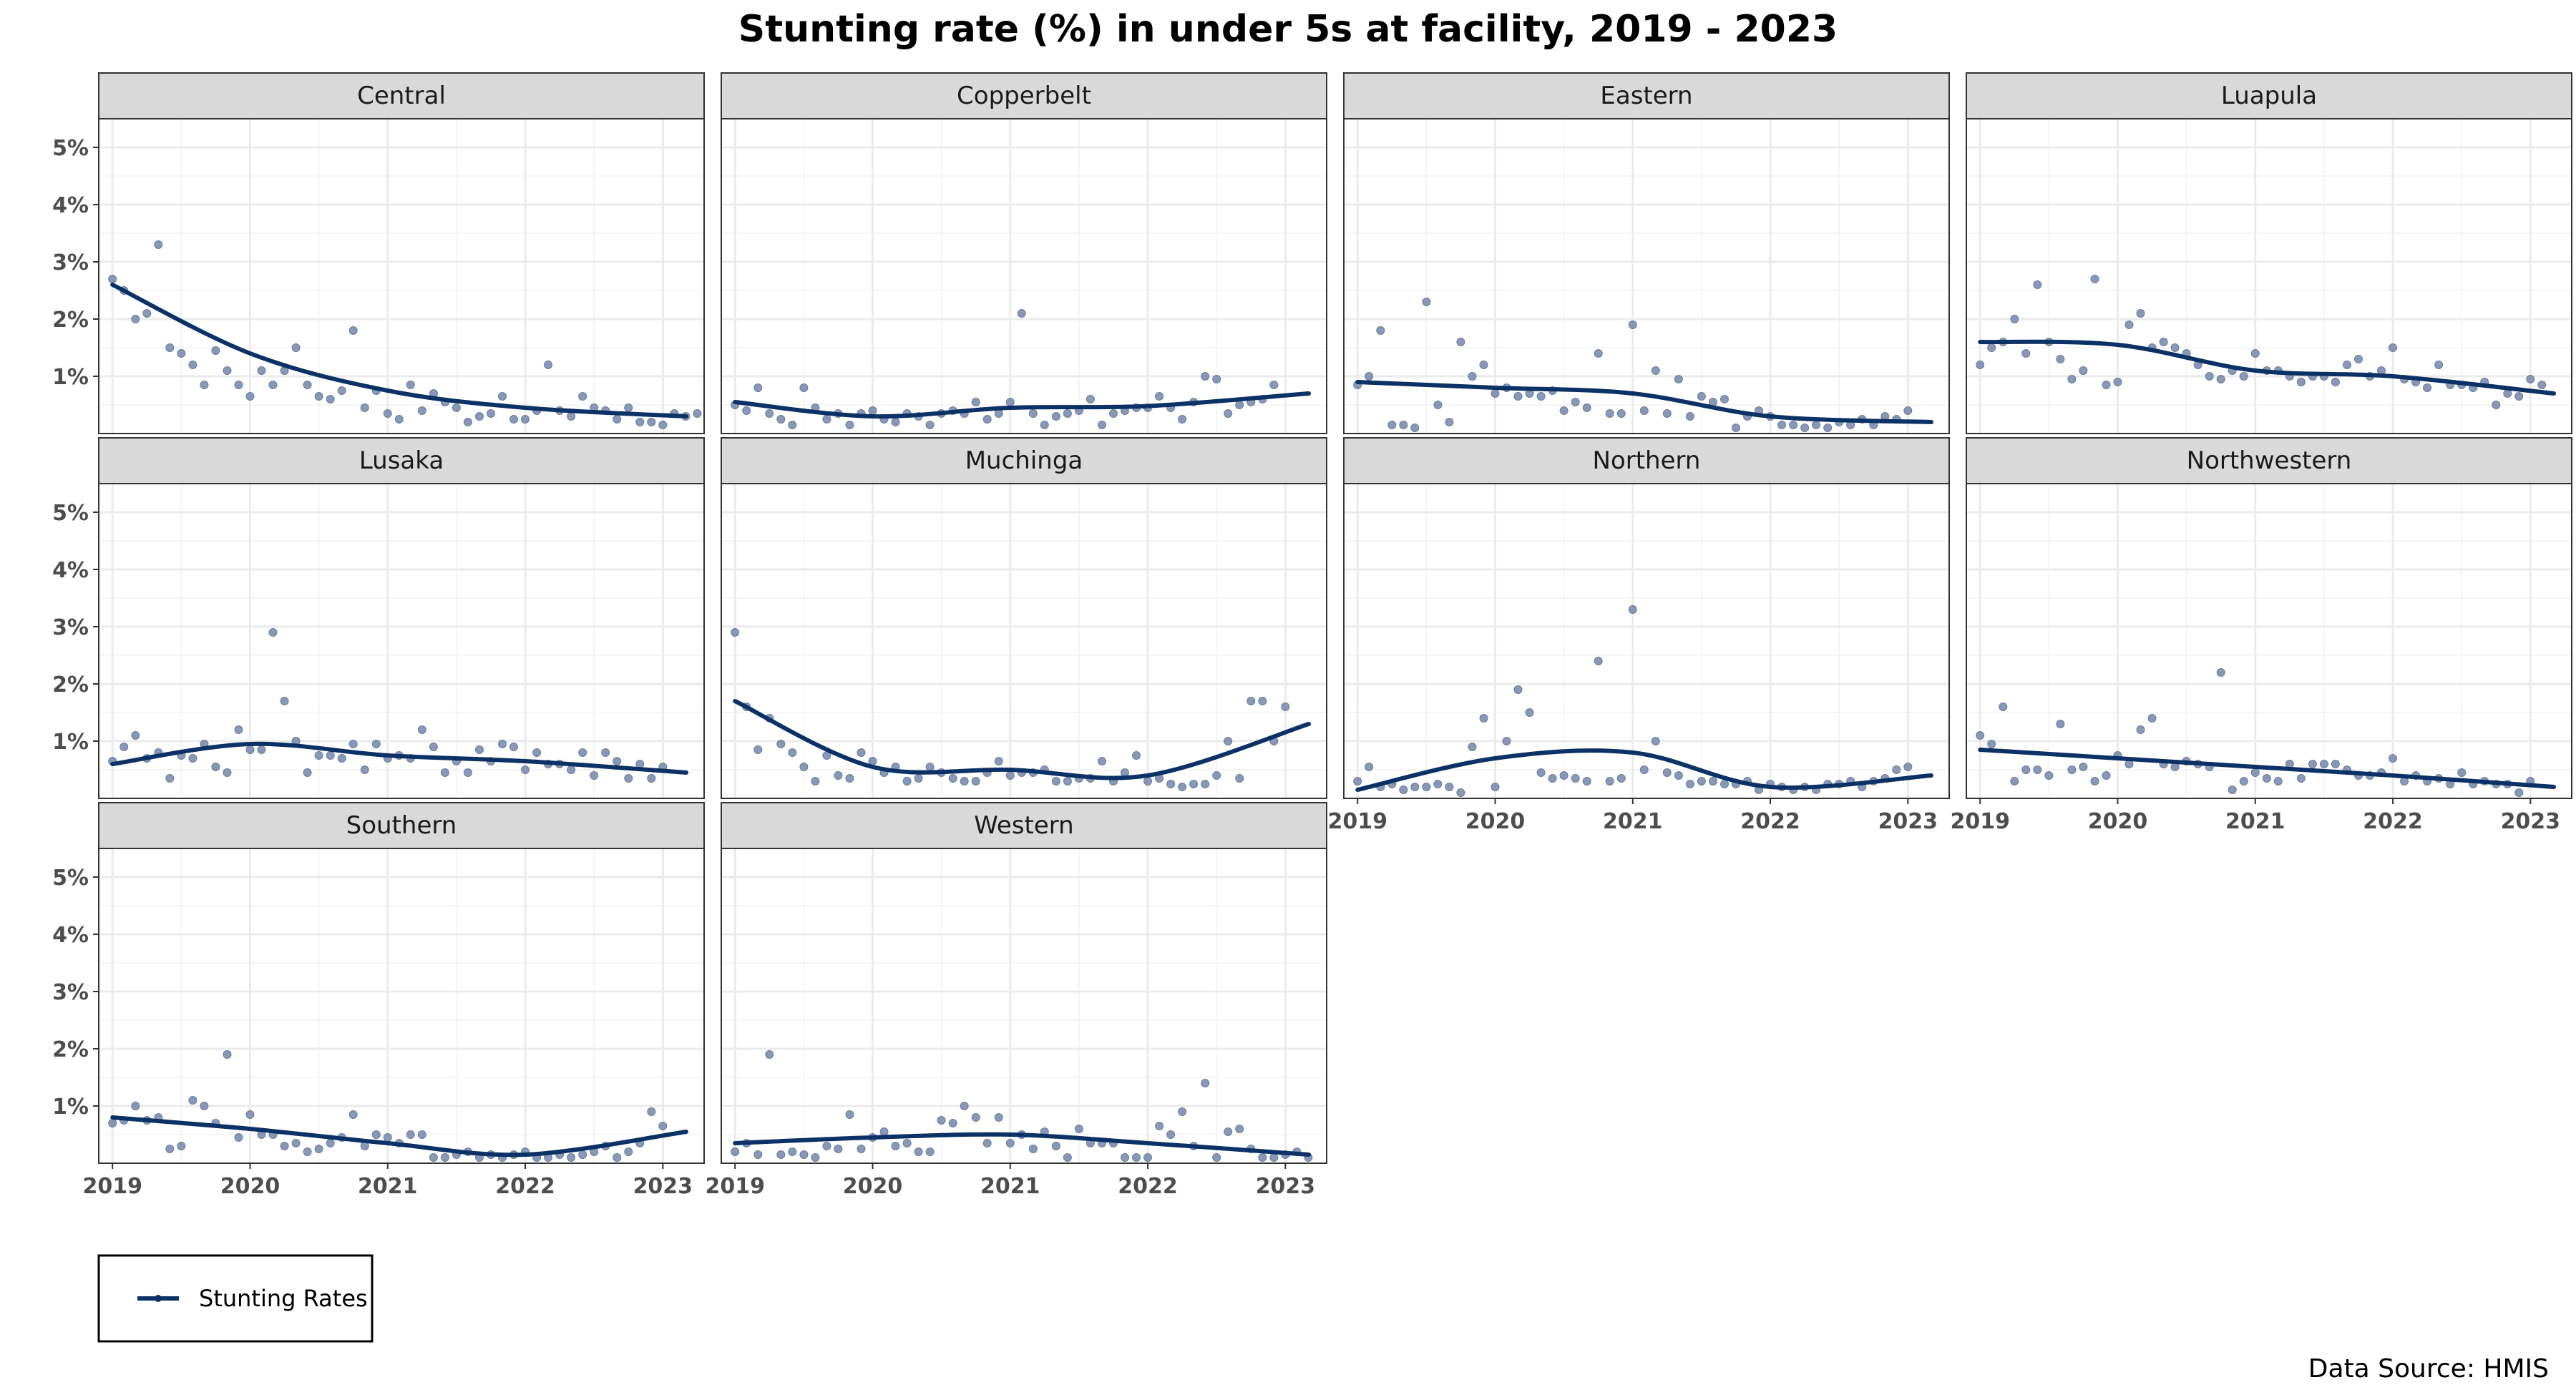 Image resolution: width=2576 pixels, height=1395 pixels. Describe the element at coordinates (70, 148) in the screenshot. I see `y-tick-label: 5%` at that location.